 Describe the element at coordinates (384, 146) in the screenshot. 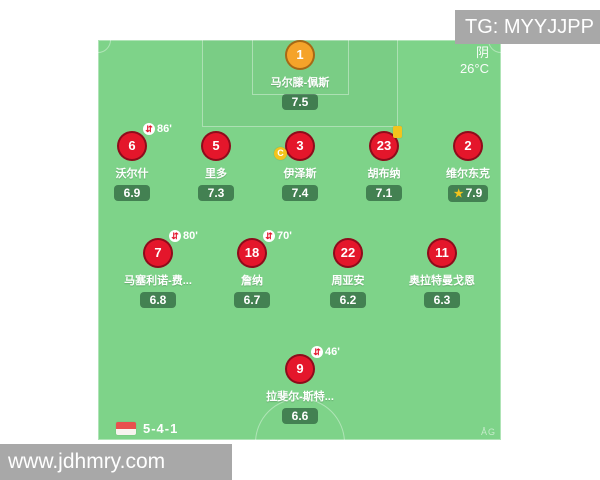

I see `player-number: 23` at that location.